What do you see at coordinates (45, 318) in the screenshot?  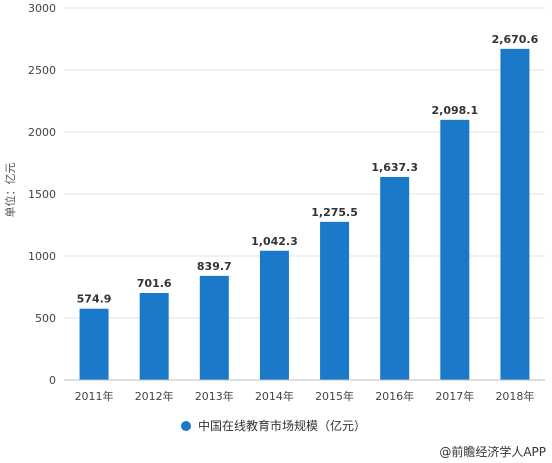 I see `y-tick-label: 500` at bounding box center [45, 318].